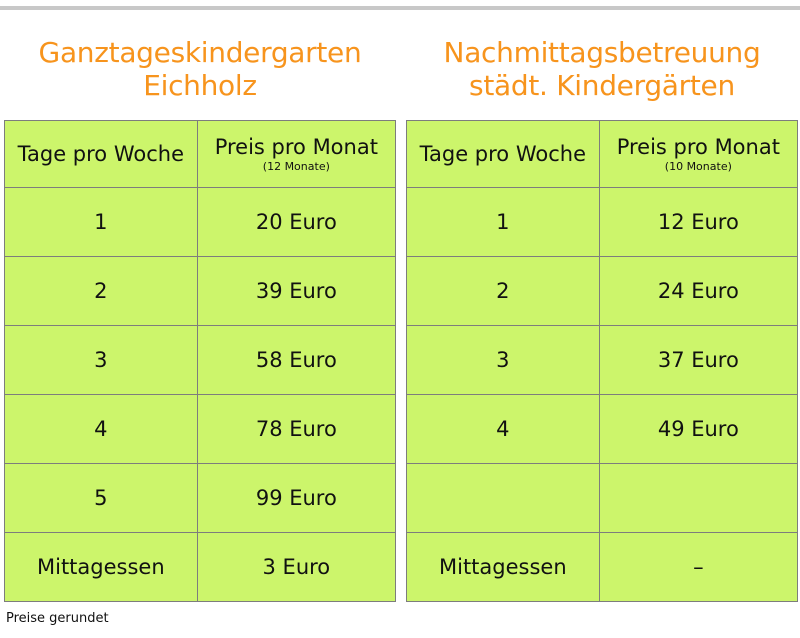  Describe the element at coordinates (698, 166) in the screenshot. I see `header-price-sublabel: (10 Monate)` at that location.